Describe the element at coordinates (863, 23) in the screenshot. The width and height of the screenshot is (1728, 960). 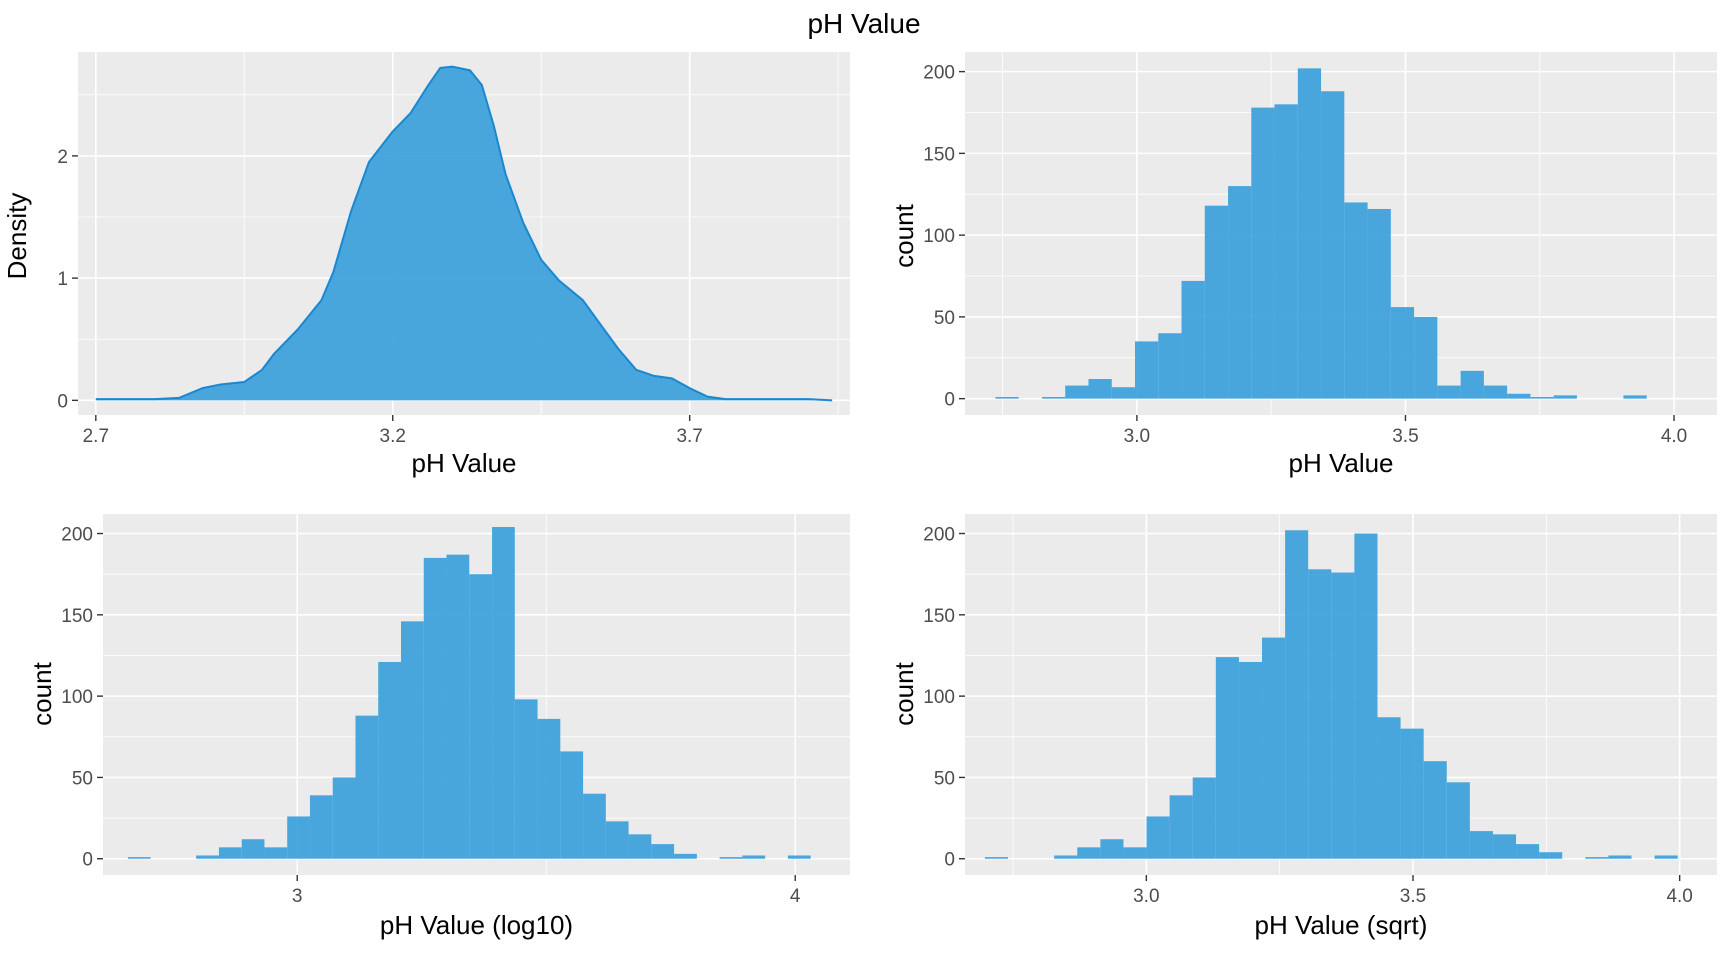
I see `figure-title: pH Value` at that location.